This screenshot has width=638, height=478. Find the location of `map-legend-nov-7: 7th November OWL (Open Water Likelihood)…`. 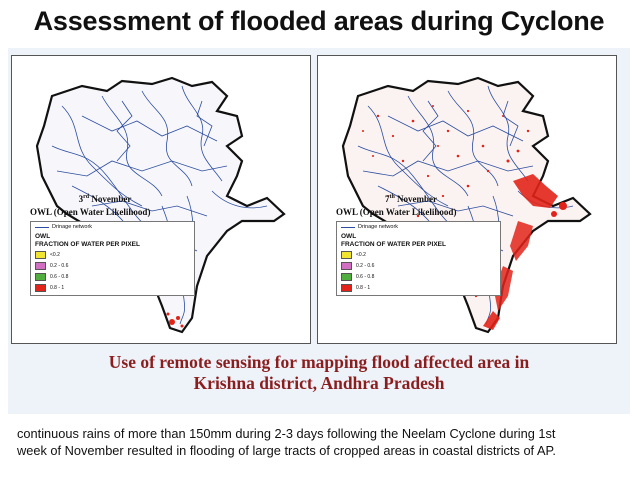

map-legend-nov-7: 7th November OWL (Open Water Likelihood)… is located at coordinates (418, 245).